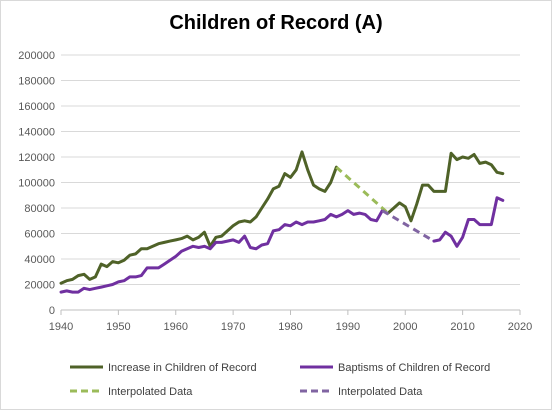  I want to click on y-tick-label: 20000, so click(39, 286).